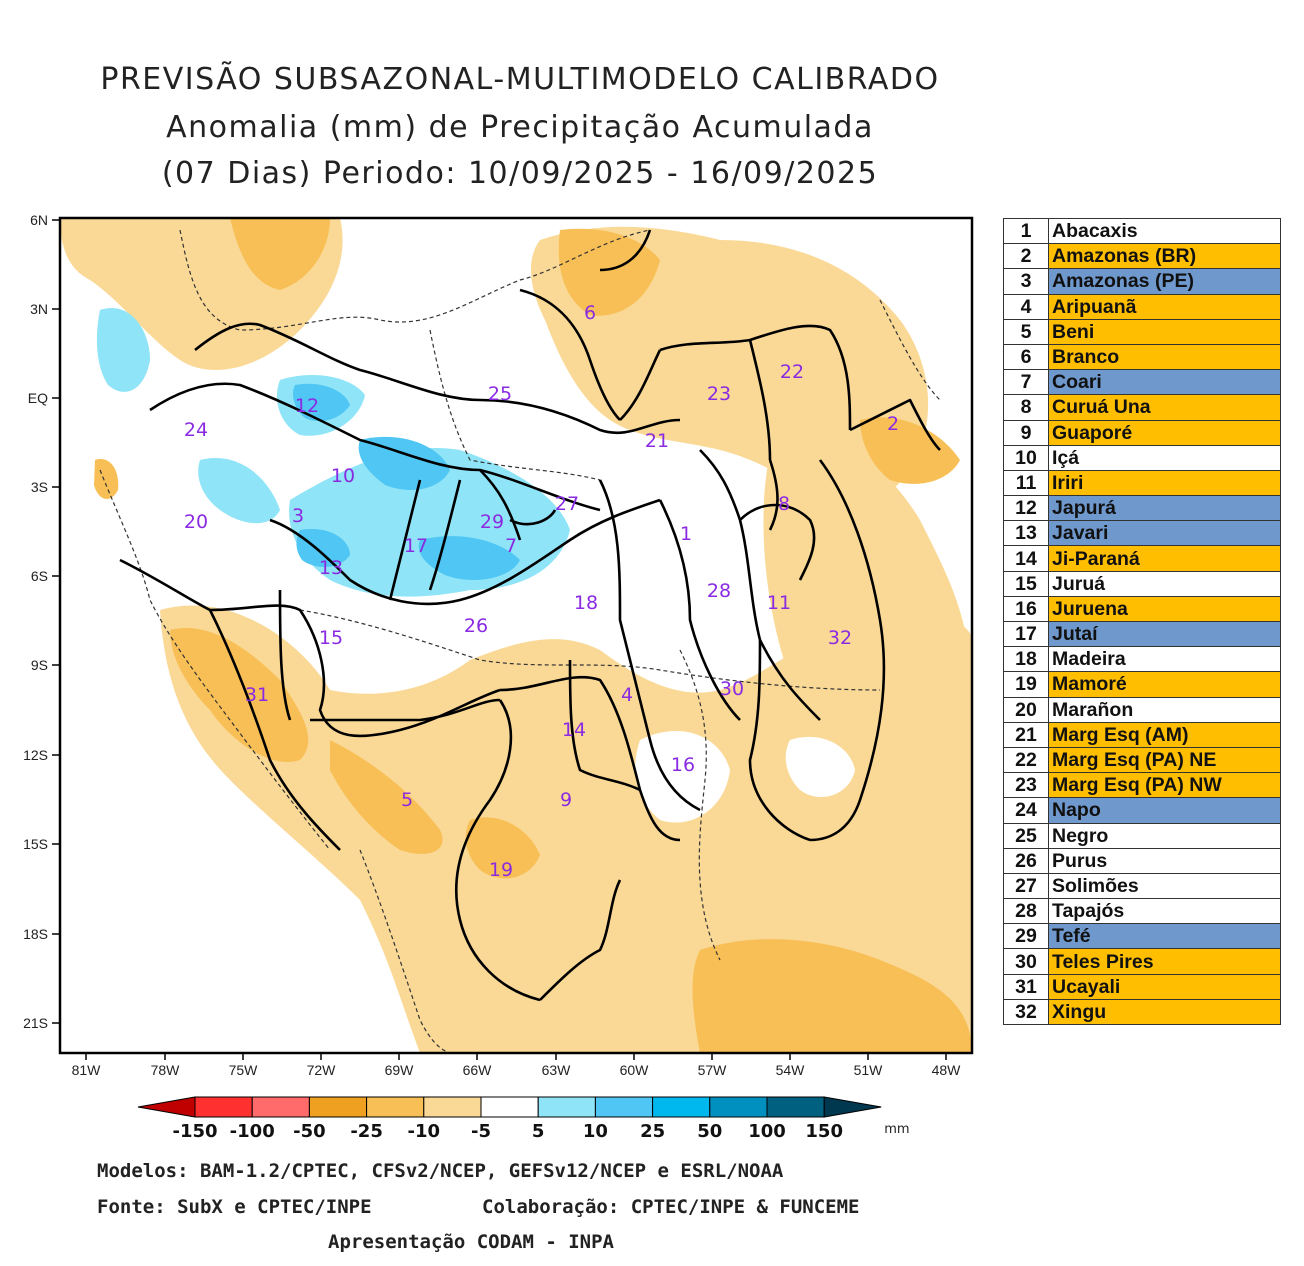  I want to click on legend-number: 2, so click(1026, 256).